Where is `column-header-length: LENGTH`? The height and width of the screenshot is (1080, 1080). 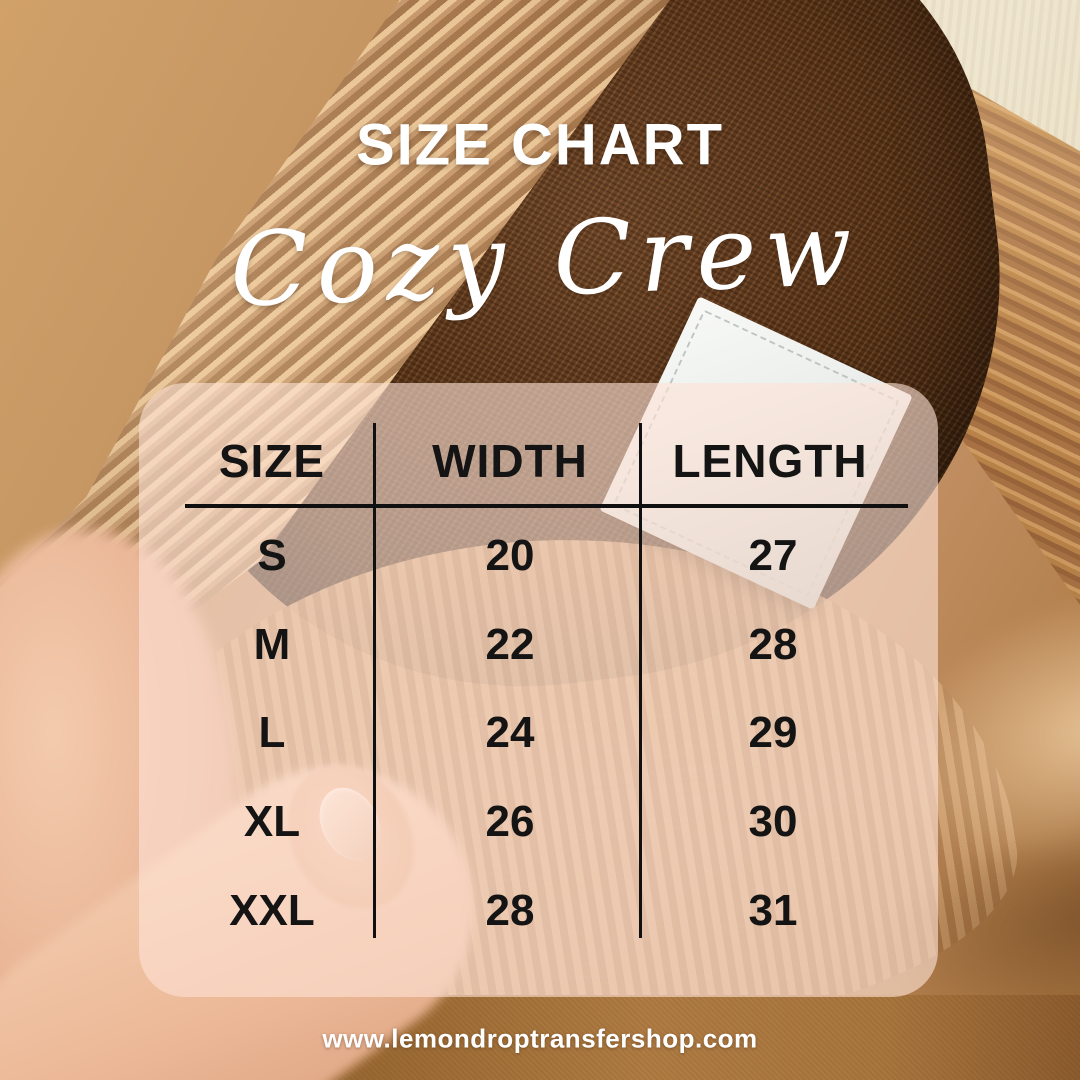 column-header-length: LENGTH is located at coordinates (770, 461).